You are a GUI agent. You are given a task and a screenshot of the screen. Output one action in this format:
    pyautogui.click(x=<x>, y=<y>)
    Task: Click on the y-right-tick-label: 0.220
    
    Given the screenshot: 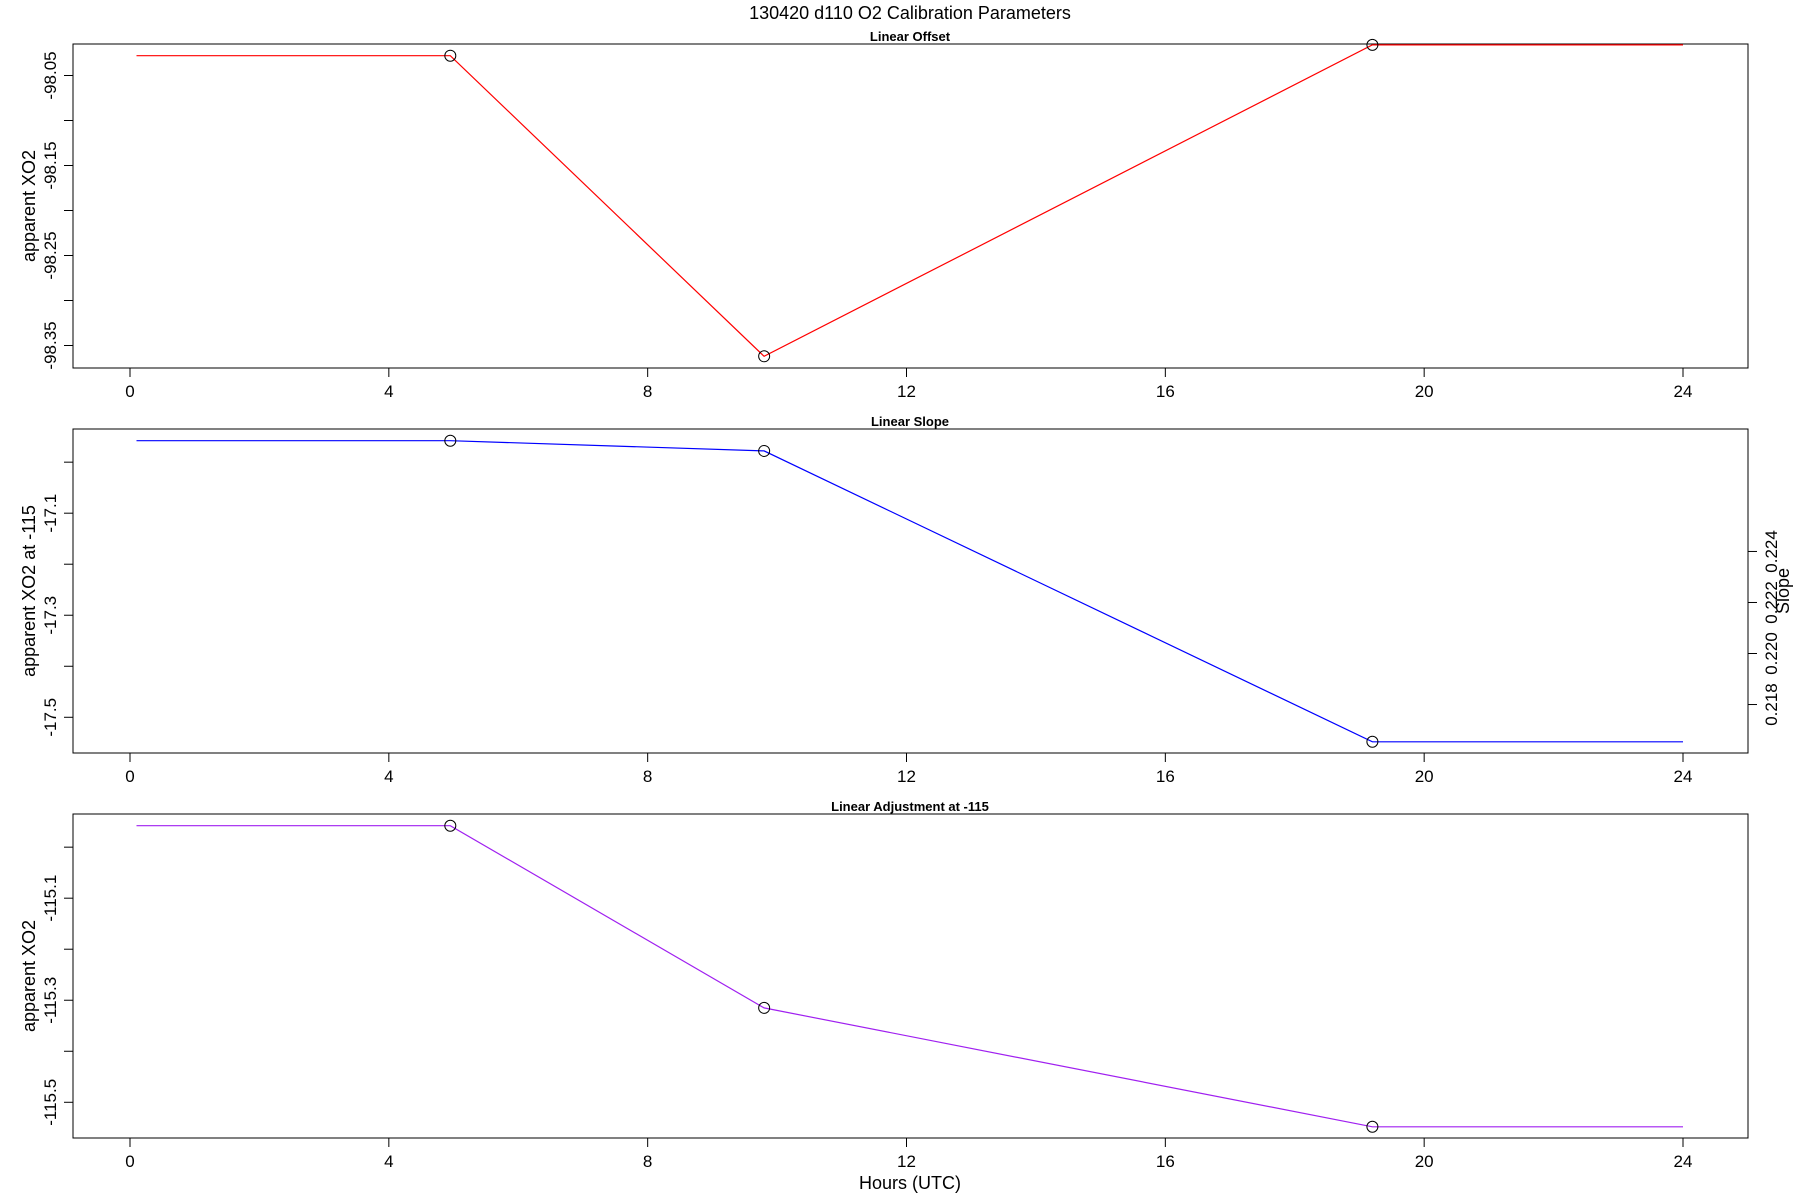 What is the action you would take?
    pyautogui.click(x=1771, y=653)
    